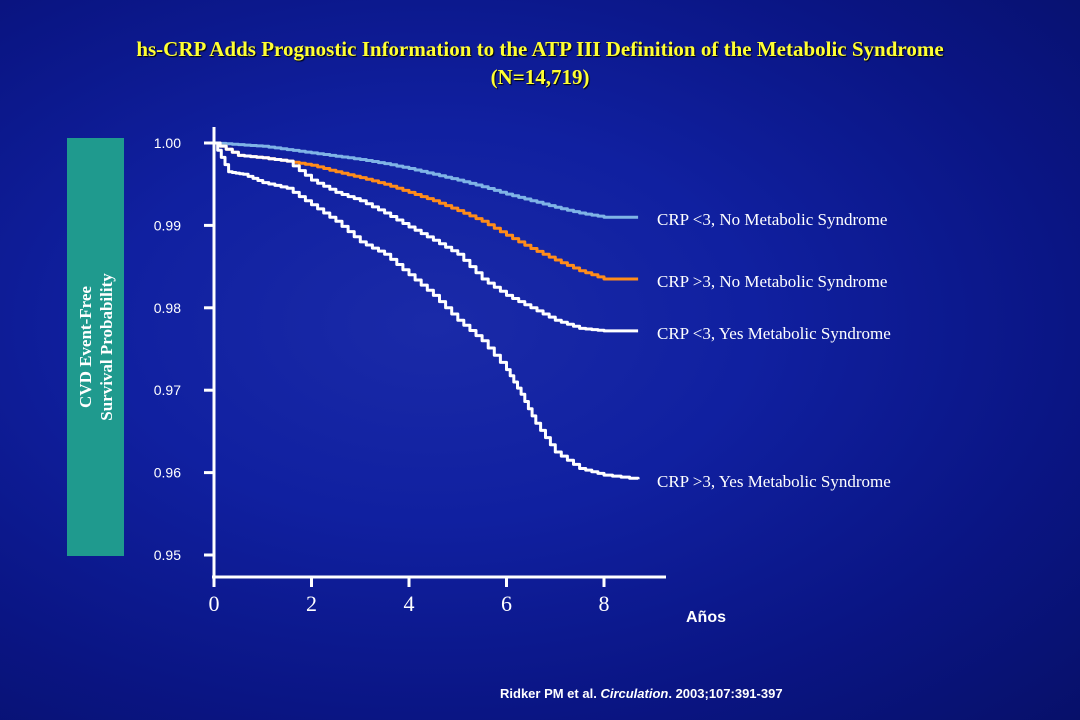  I want to click on y-tick-label: 1.00, so click(167, 143).